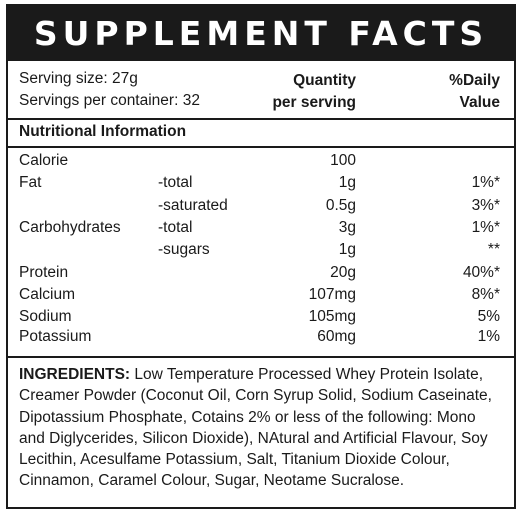 The image size is (524, 515). Describe the element at coordinates (261, 275) in the screenshot. I see `table-row: Protein 20g 40%*` at that location.